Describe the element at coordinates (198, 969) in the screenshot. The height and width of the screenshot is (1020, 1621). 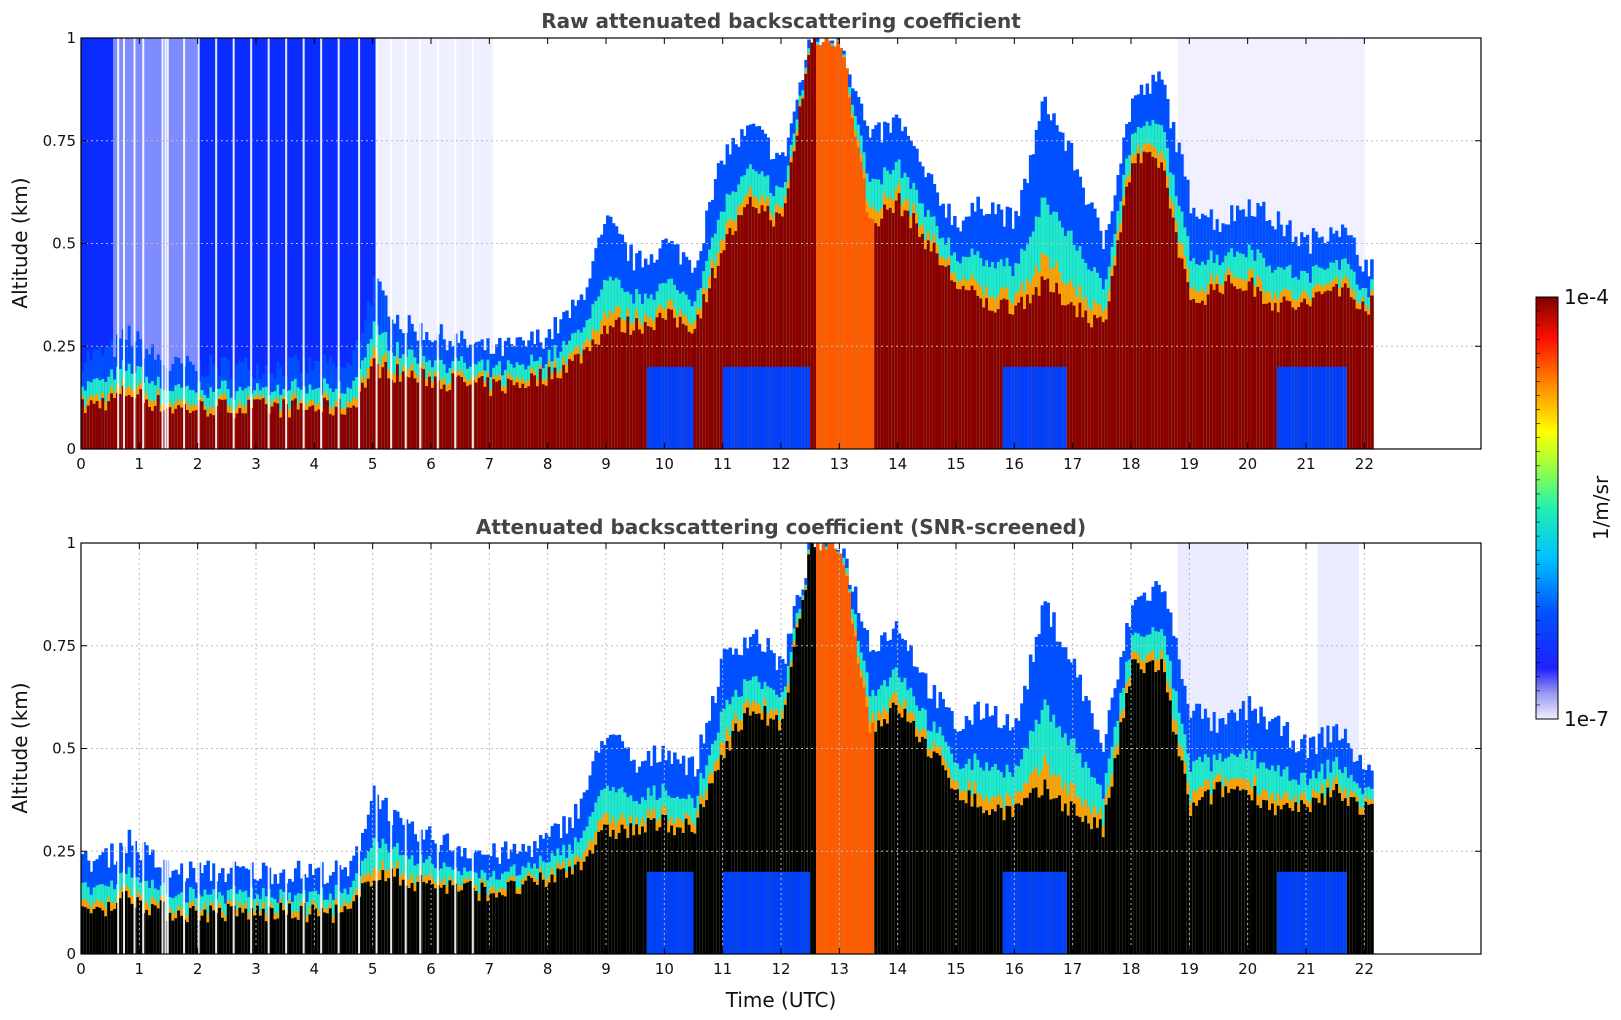
I see `x-tick-label: 2` at that location.